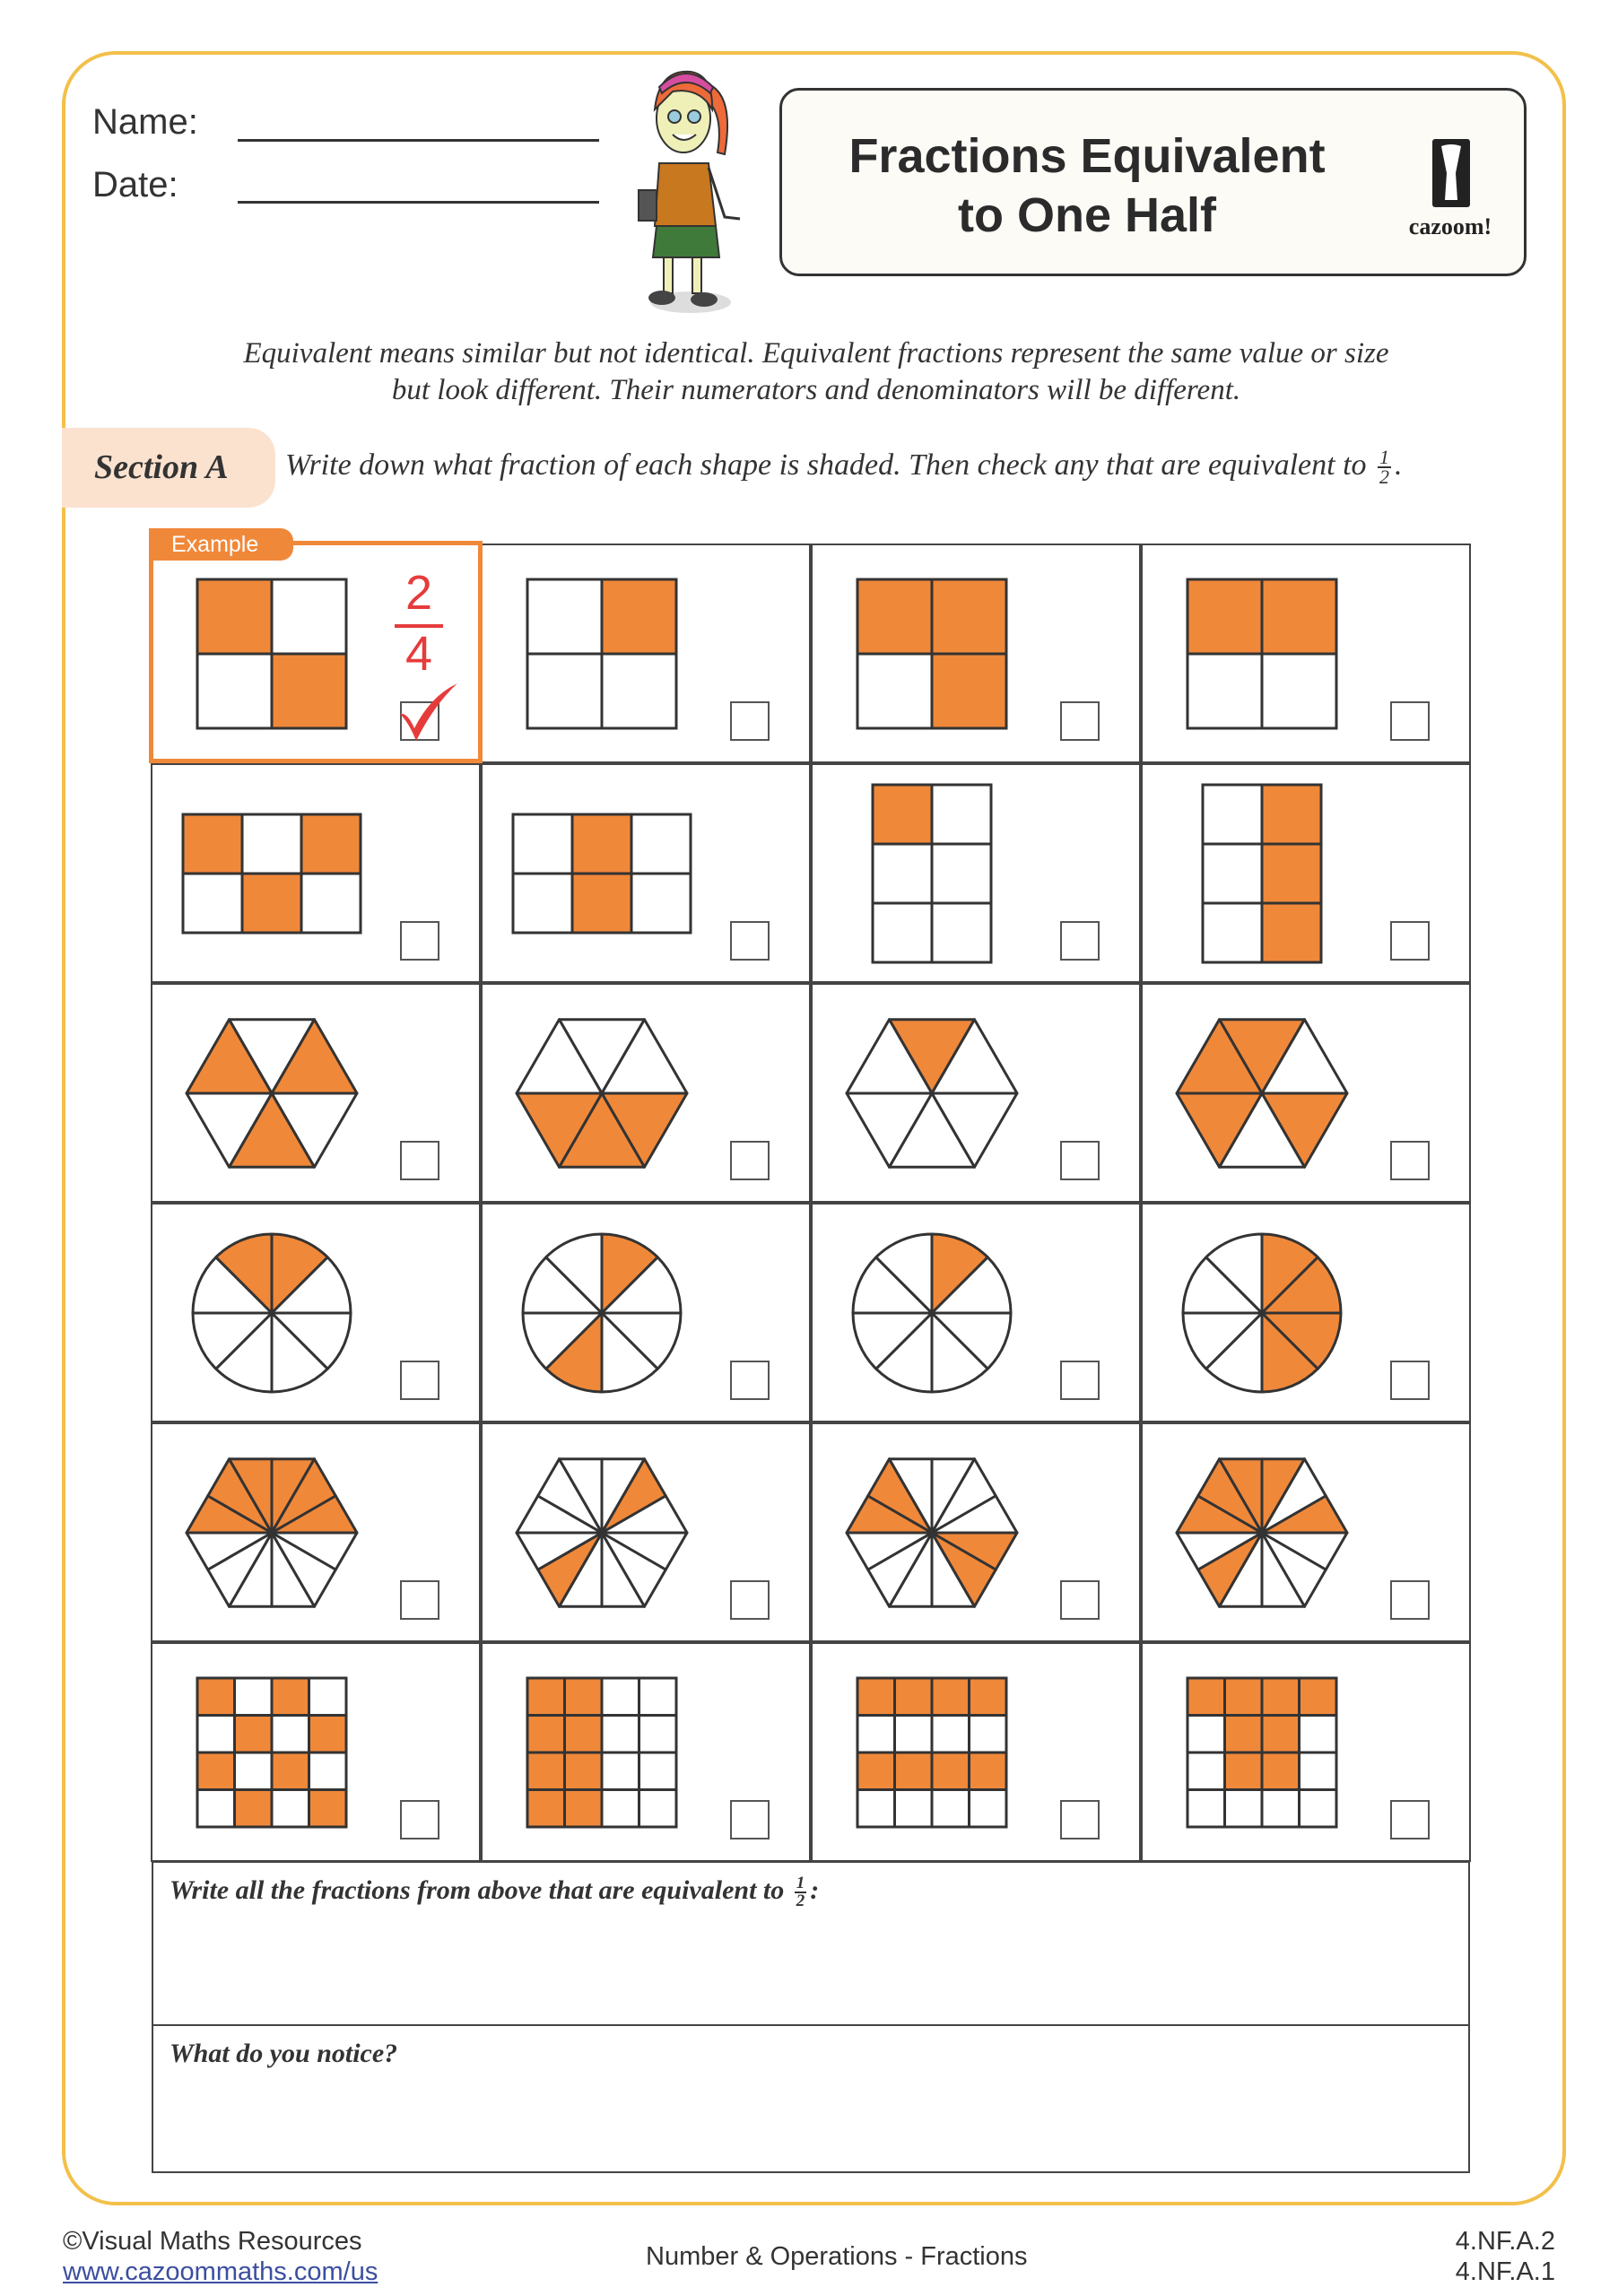 This screenshot has height=2296, width=1618. What do you see at coordinates (161, 467) in the screenshot?
I see `section-label: Section A` at bounding box center [161, 467].